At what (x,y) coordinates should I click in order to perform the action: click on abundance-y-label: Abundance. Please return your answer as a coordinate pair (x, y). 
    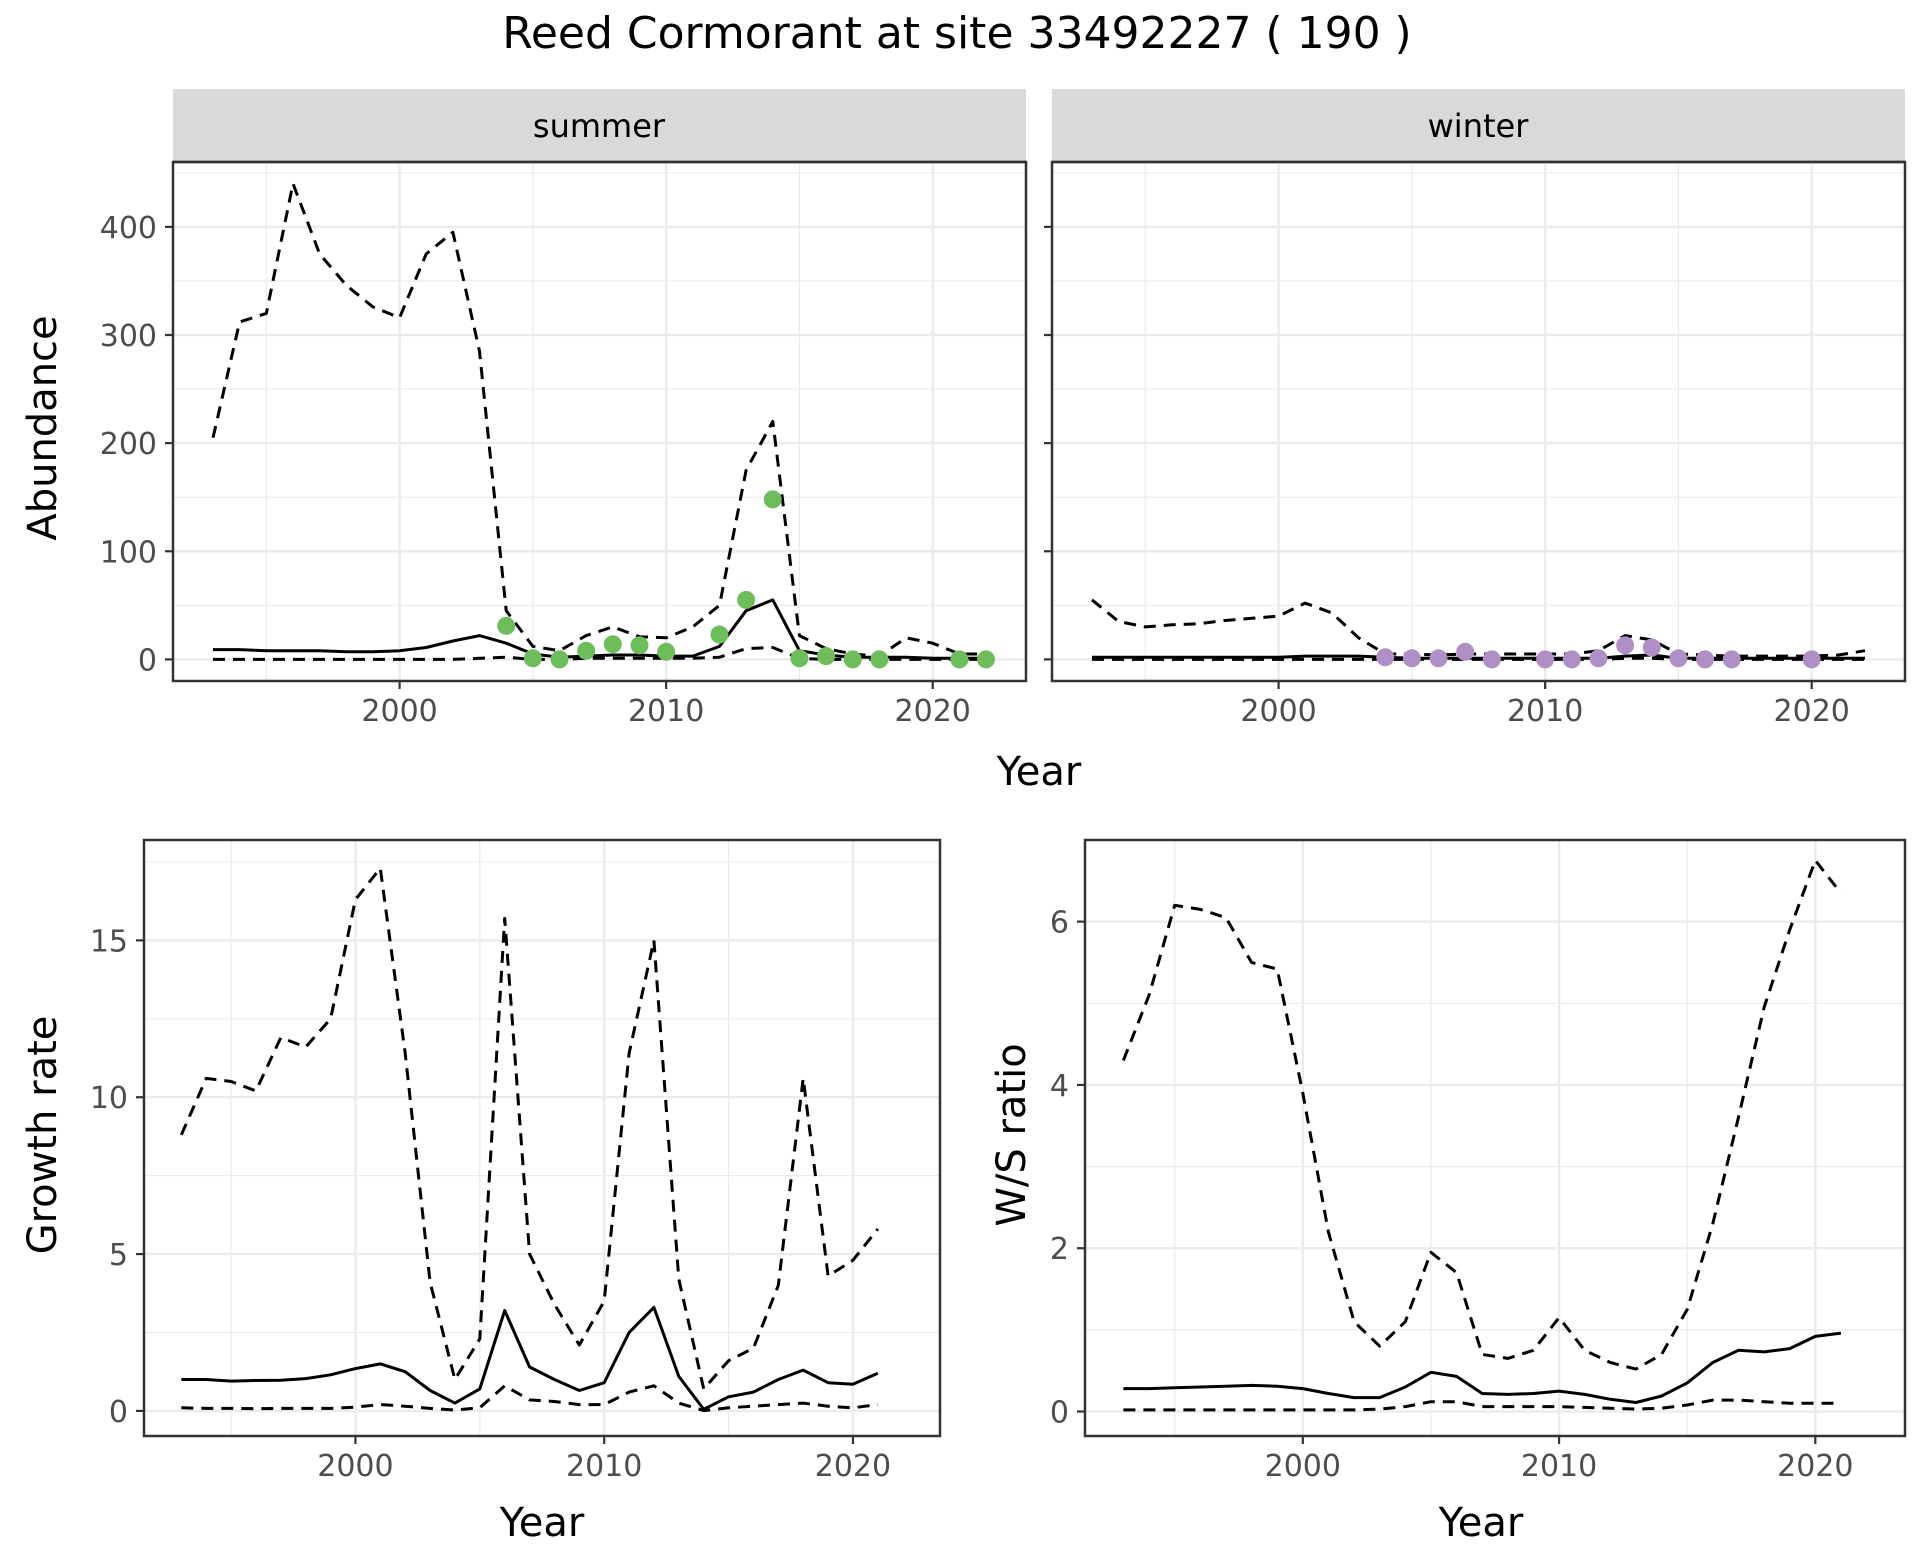
    Looking at the image, I should click on (43, 427).